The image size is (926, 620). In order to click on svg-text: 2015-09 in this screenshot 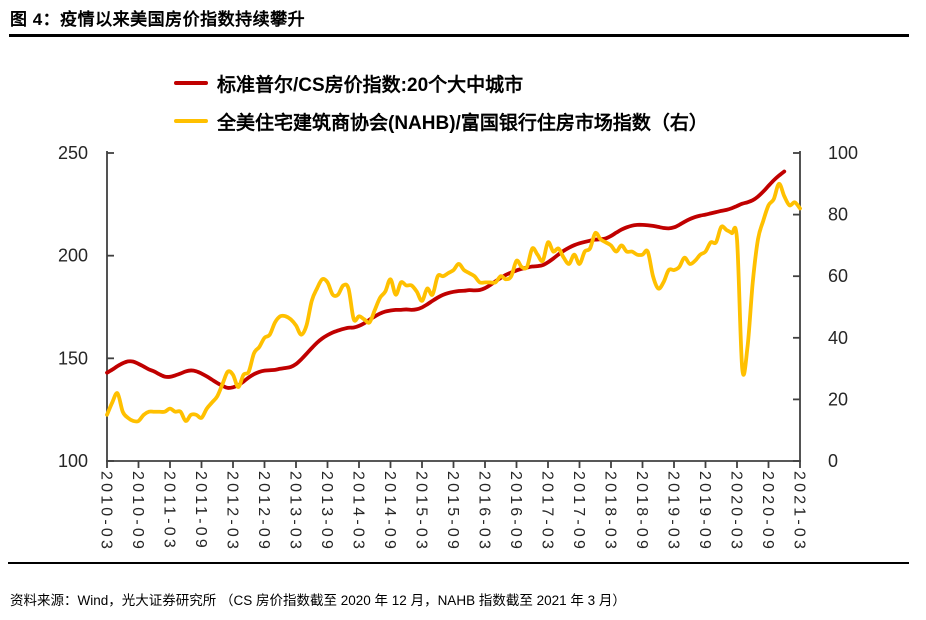, I will do `click(452, 511)`.